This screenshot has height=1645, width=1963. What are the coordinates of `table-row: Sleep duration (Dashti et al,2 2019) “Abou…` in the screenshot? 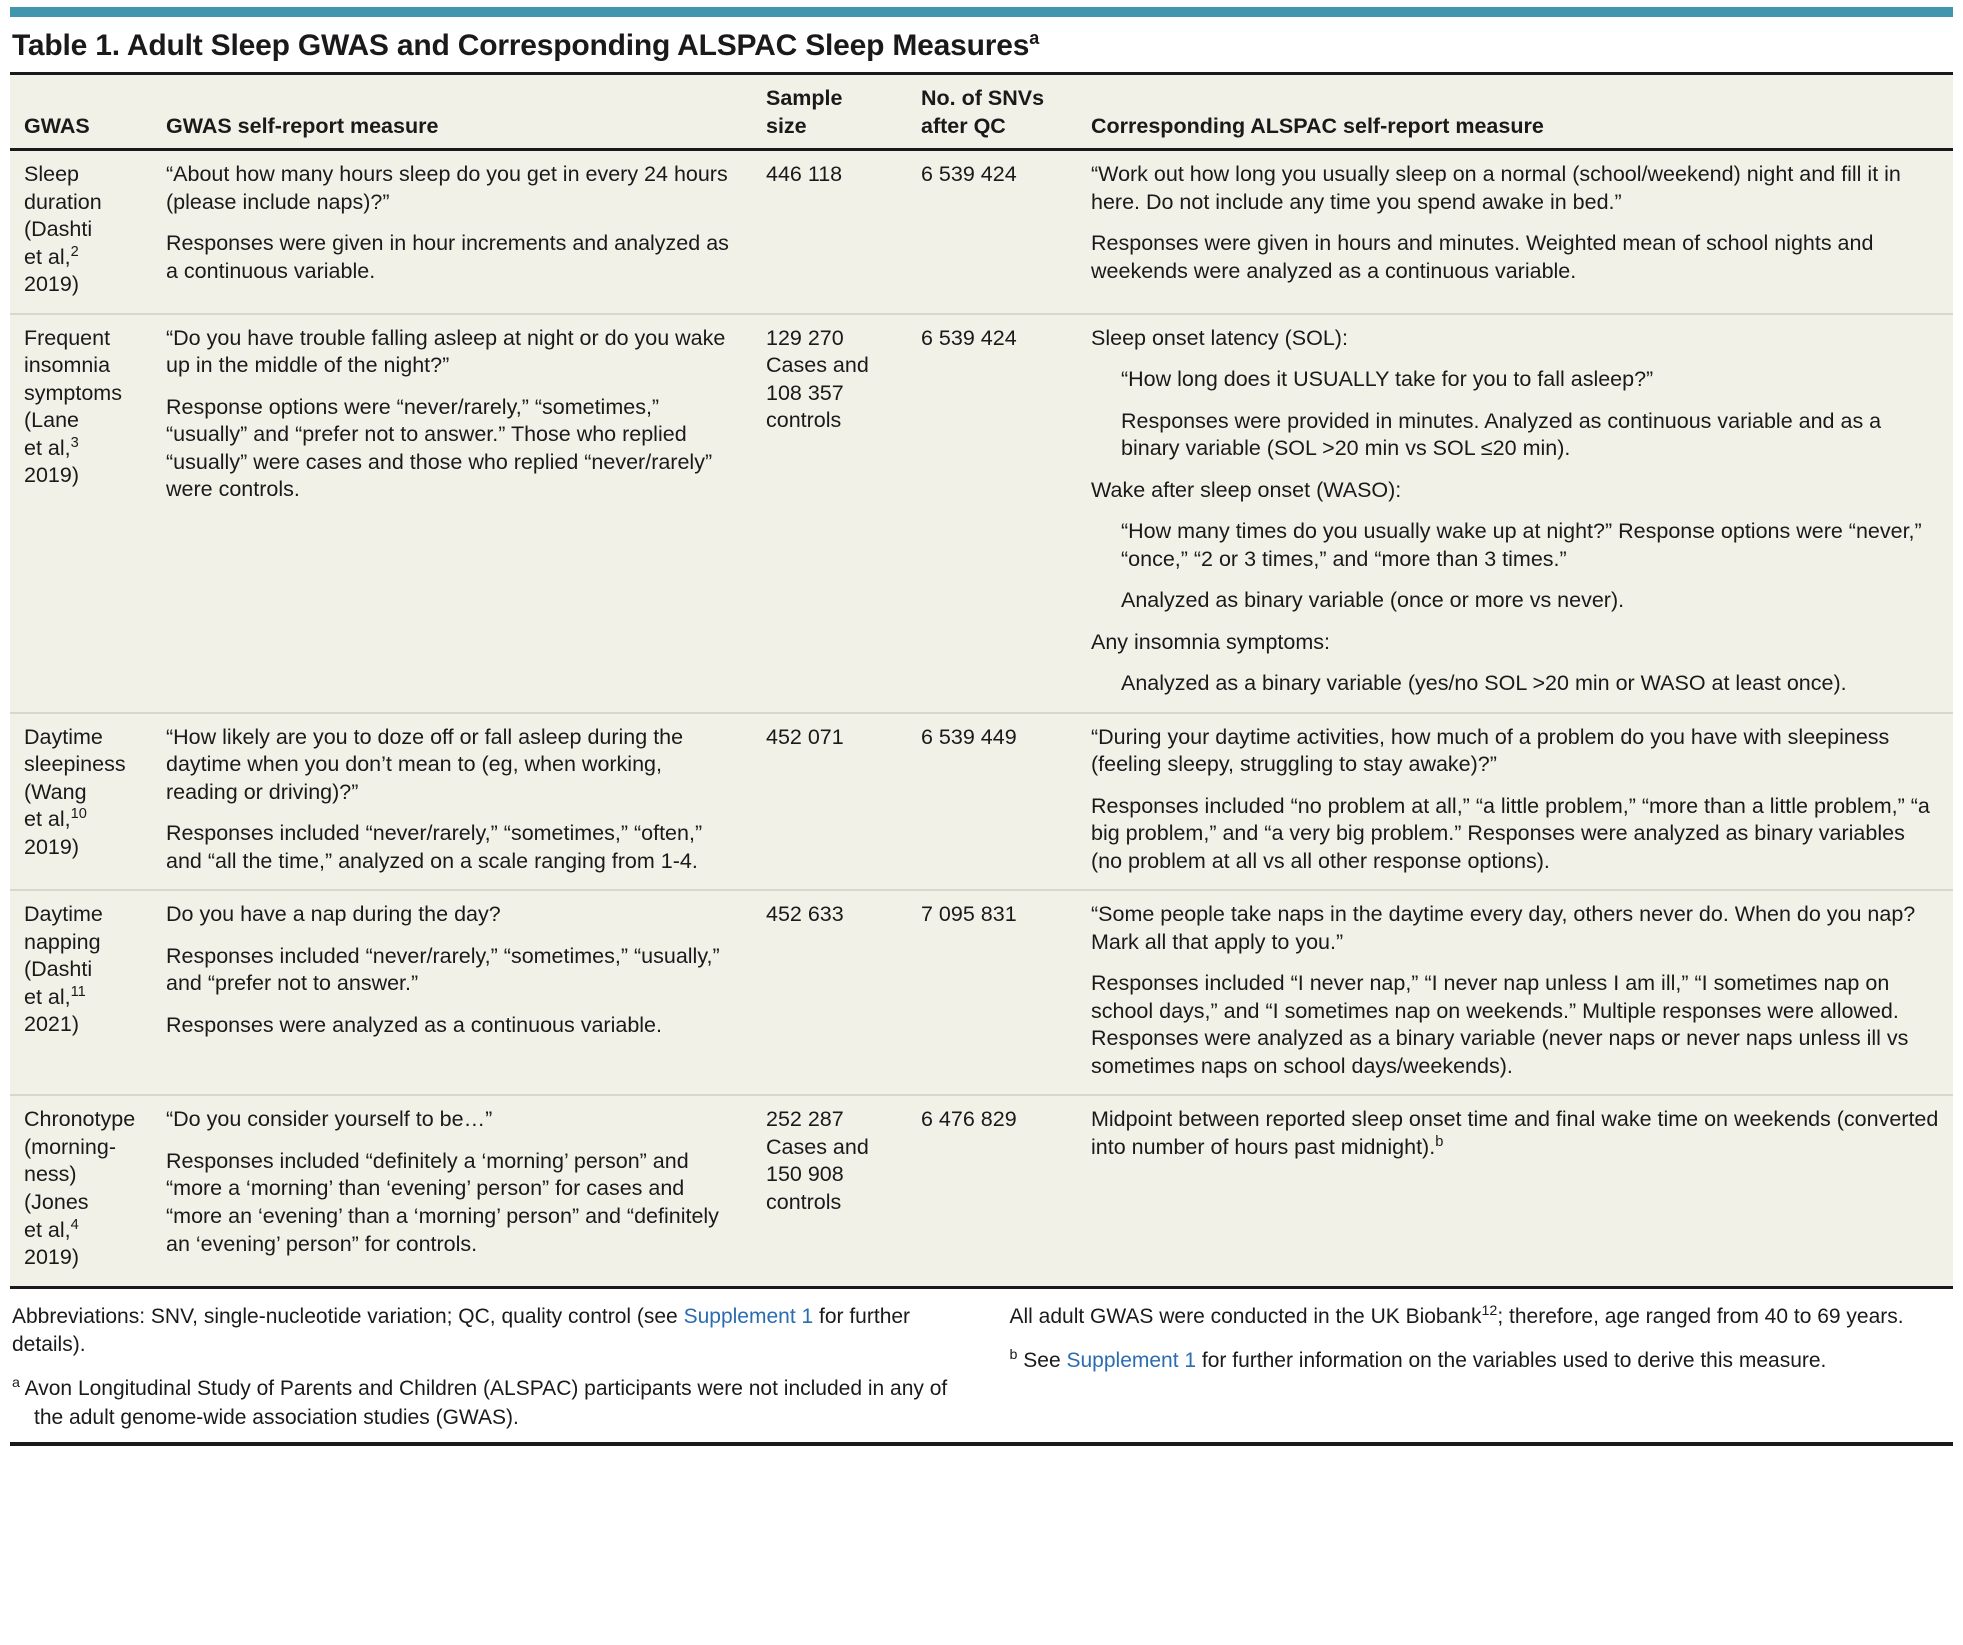 It's located at (981, 232).